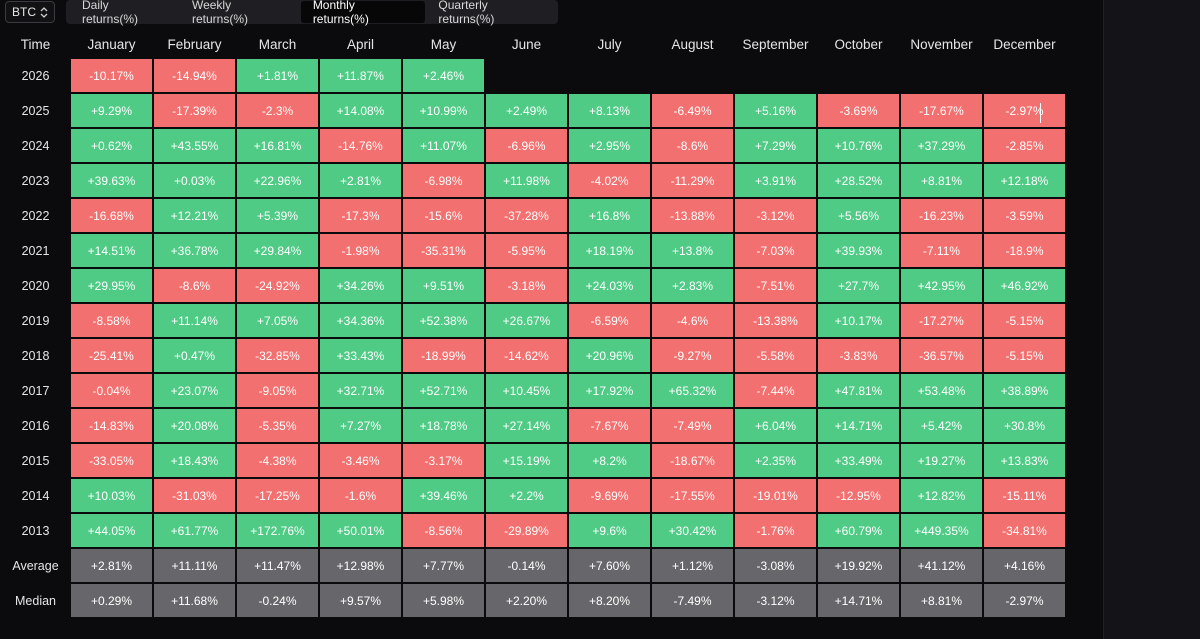  Describe the element at coordinates (775, 216) in the screenshot. I see `return-cell: -3.12%` at that location.